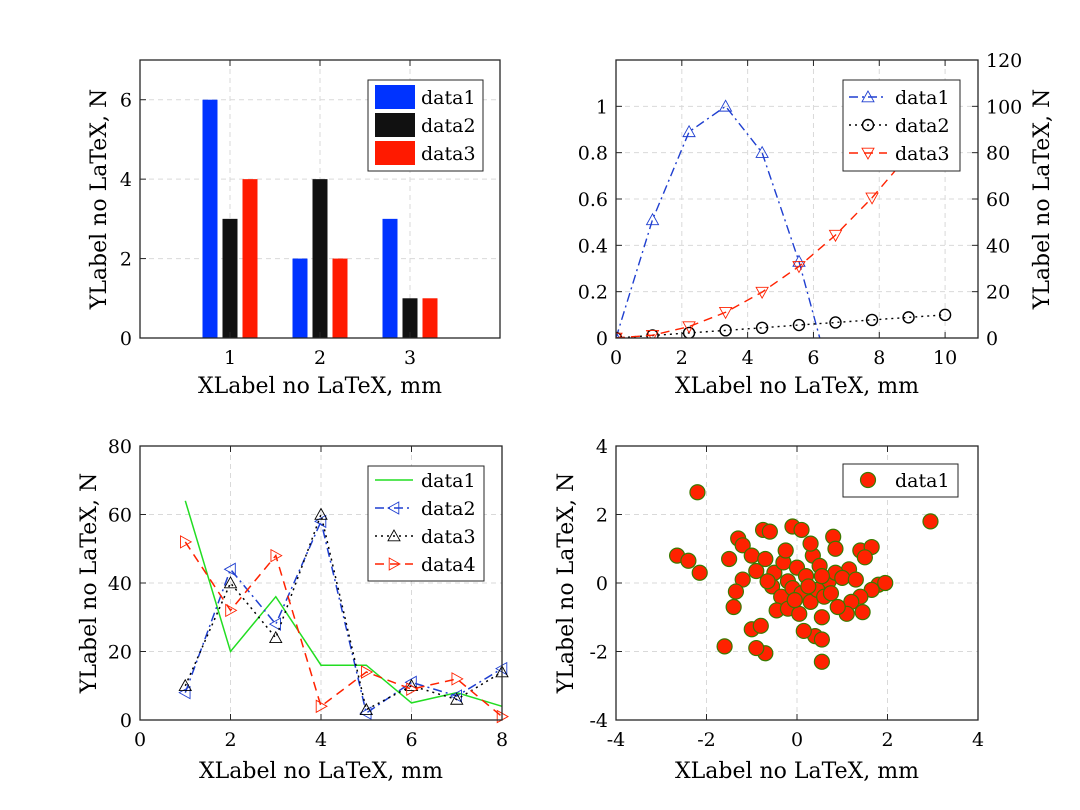  I want to click on legend-box, so click(426, 523).